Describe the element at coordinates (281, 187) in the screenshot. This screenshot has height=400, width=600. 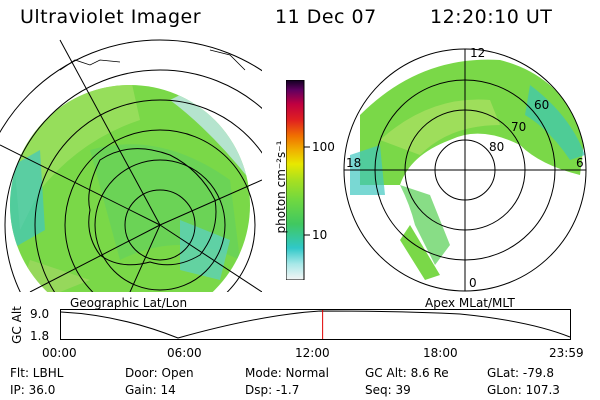
I see `colorbar-unit-label: photon cm⁻²s⁻¹` at that location.